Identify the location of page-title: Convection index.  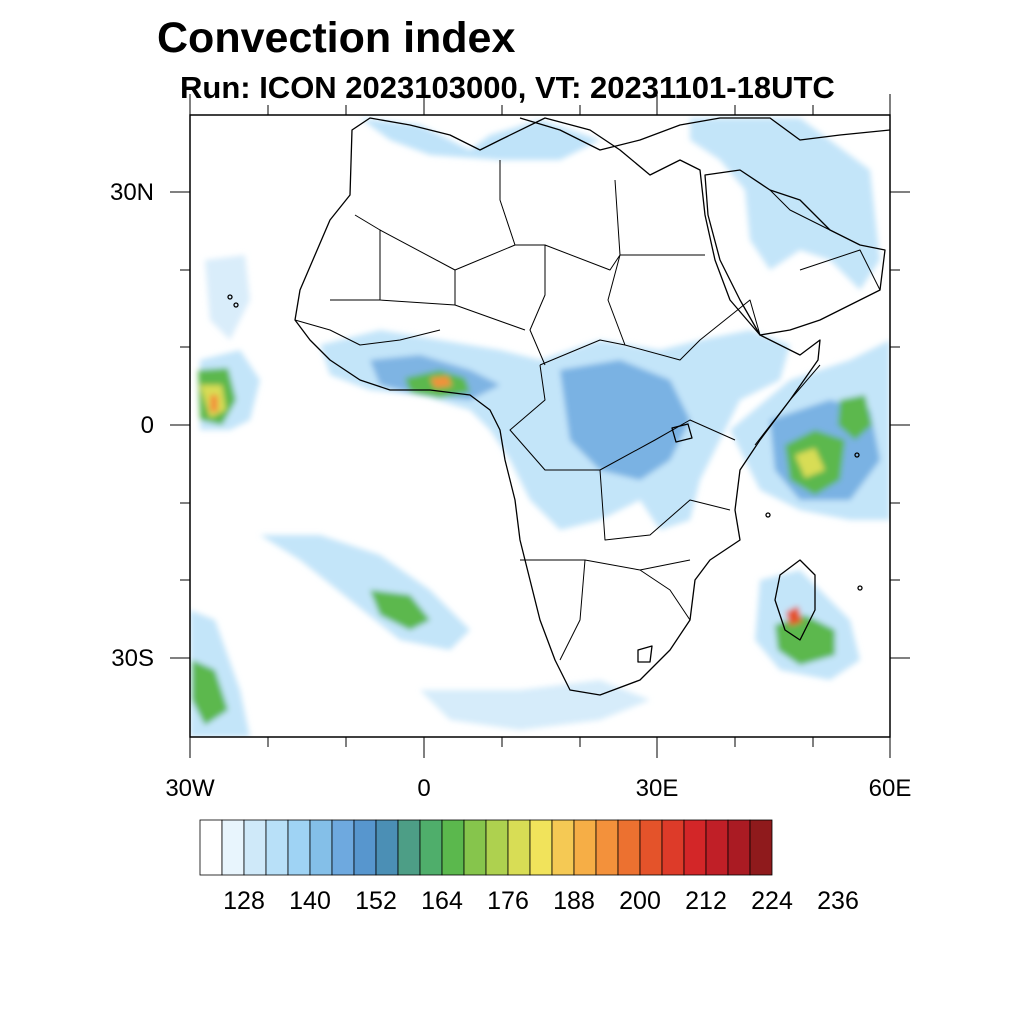
(336, 38).